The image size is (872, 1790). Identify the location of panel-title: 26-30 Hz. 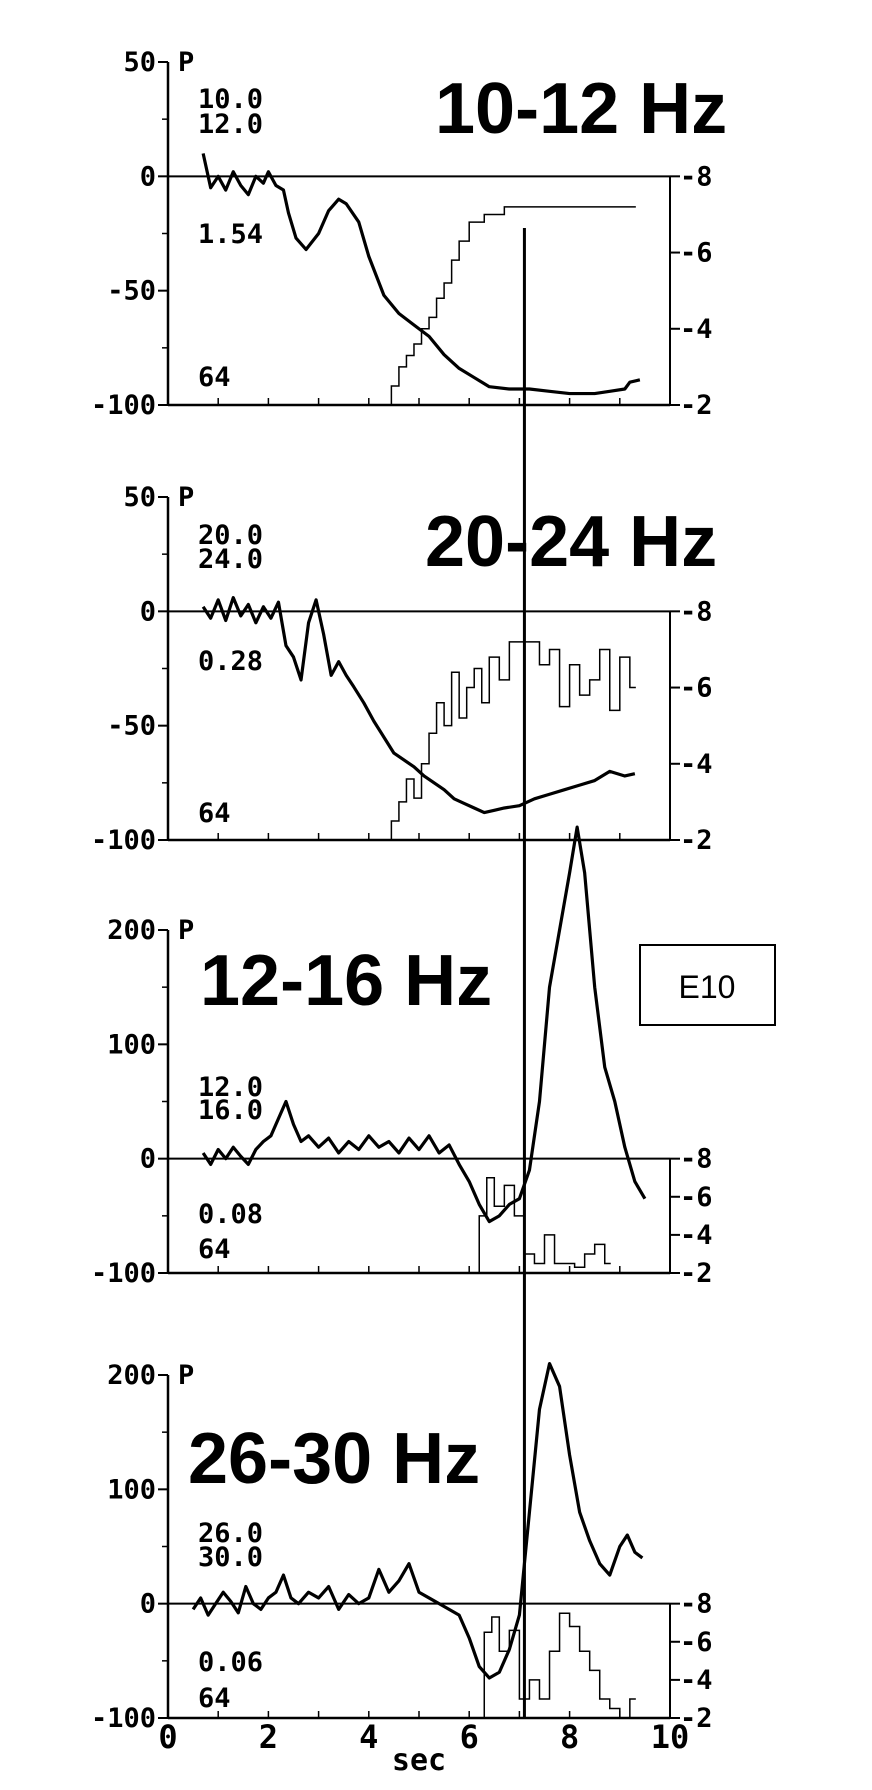
(334, 1459).